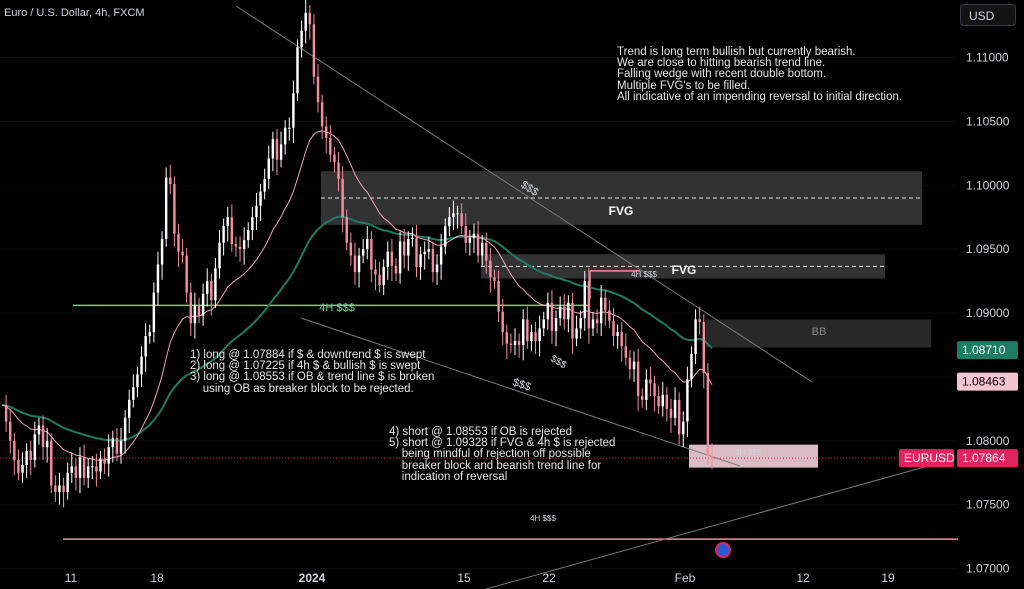 This screenshot has height=589, width=1024. What do you see at coordinates (621, 211) in the screenshot?
I see `fvg-label-upper: FVG` at bounding box center [621, 211].